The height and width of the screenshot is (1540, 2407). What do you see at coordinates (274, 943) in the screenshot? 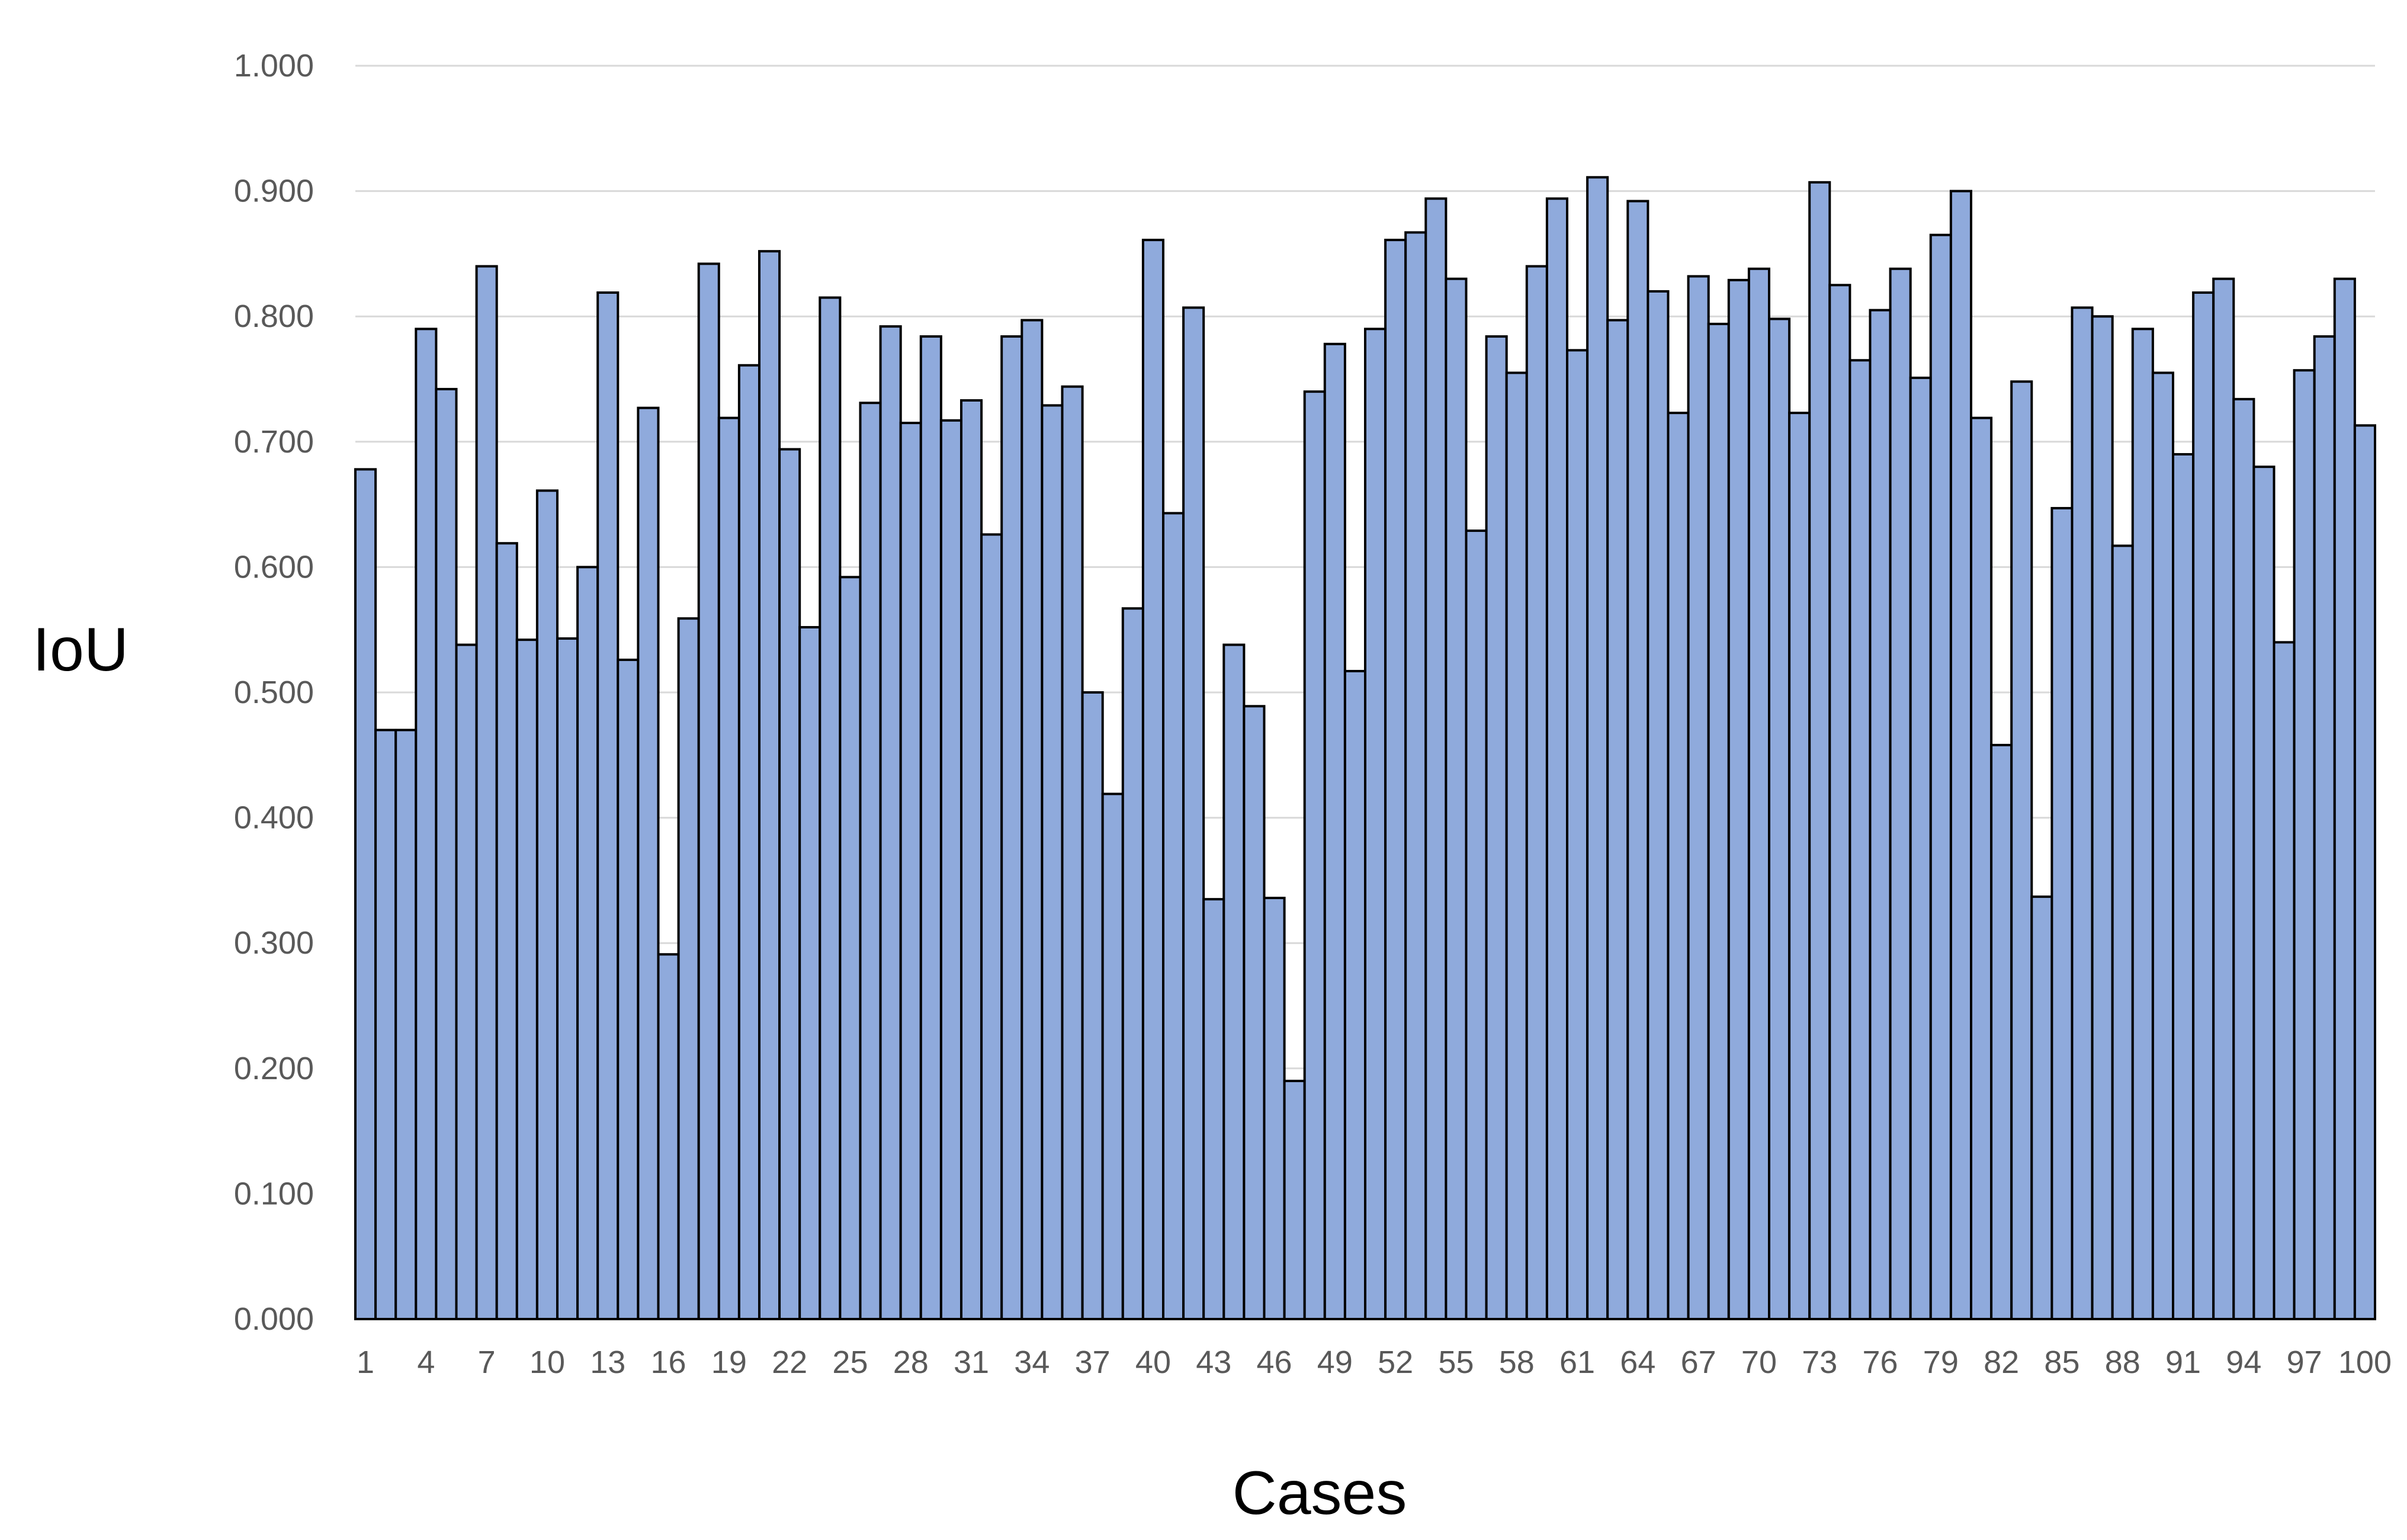
I see `y-tick-label: 0.300` at bounding box center [274, 943].